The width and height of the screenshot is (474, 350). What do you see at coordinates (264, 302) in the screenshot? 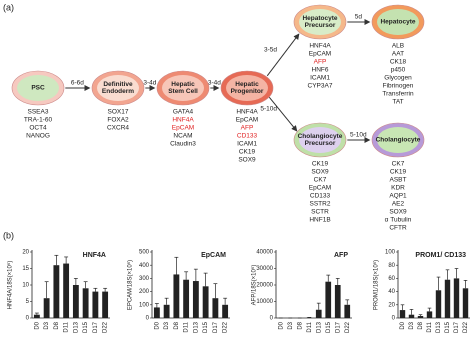
I see `y-tick-label: 10000` at bounding box center [264, 302].